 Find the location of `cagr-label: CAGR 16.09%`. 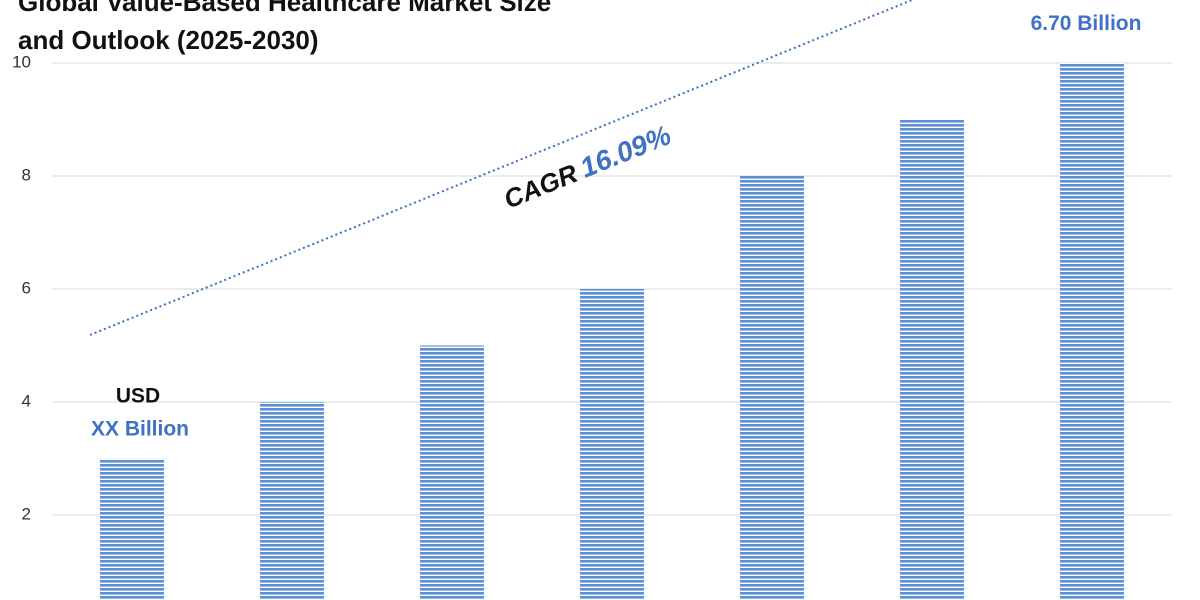

cagr-label: CAGR 16.09% is located at coordinates (587, 166).